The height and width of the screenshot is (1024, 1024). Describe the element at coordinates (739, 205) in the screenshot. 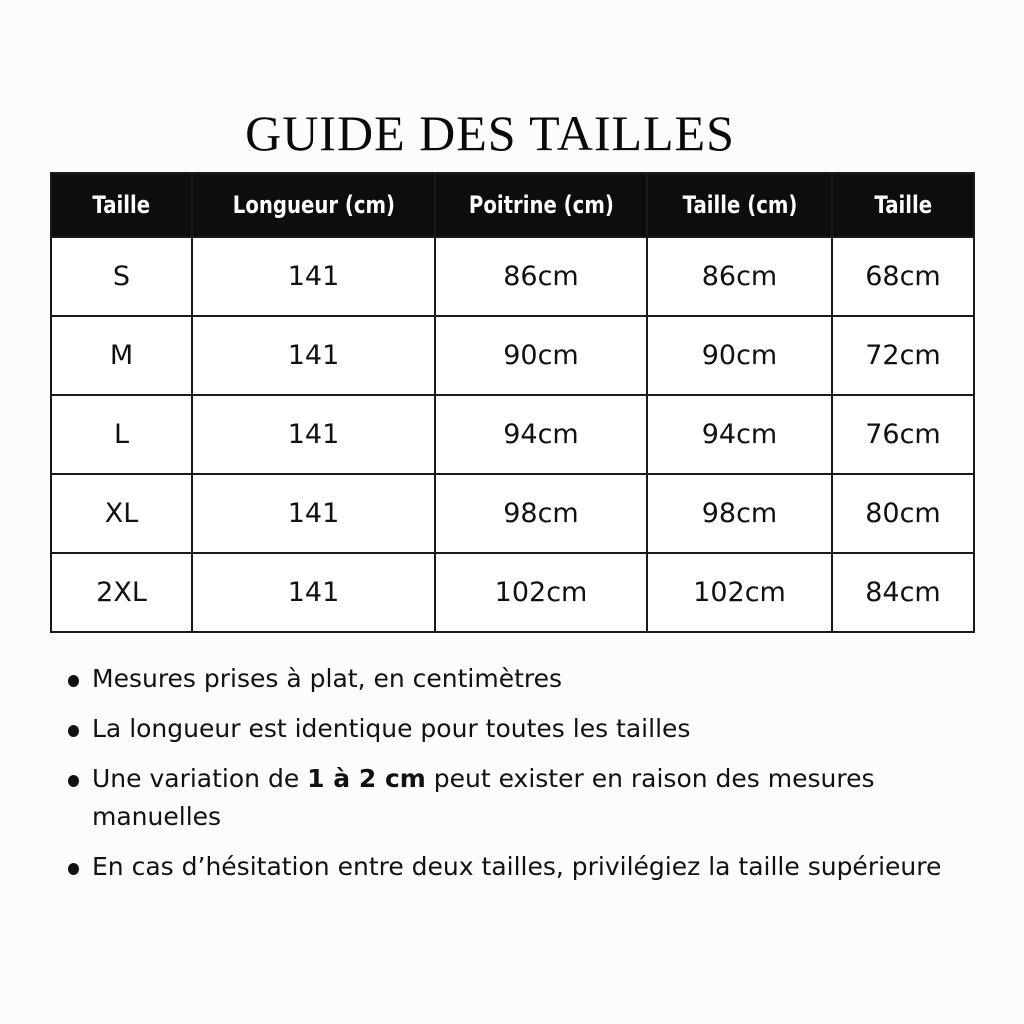

I see `header-waist: Taille (cm)` at that location.